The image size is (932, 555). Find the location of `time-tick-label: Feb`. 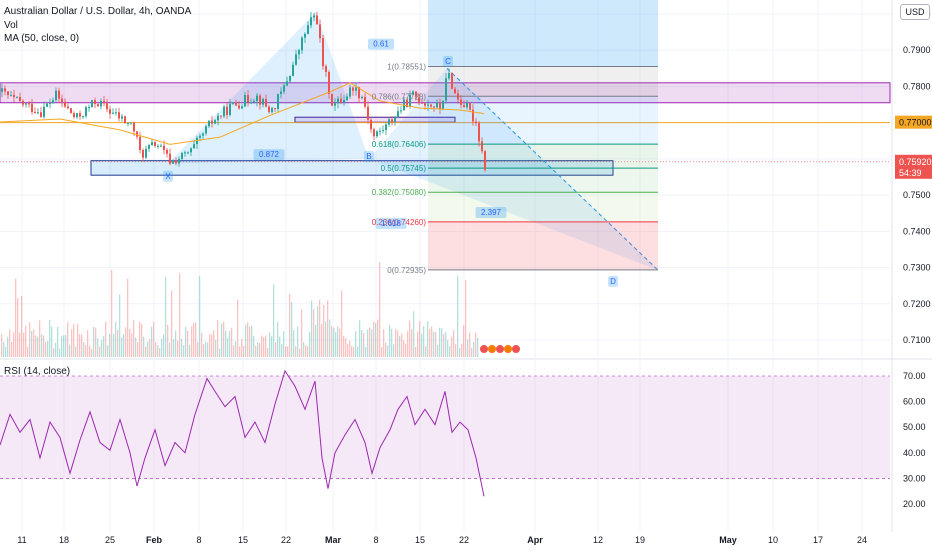

time-tick-label: Feb is located at coordinates (154, 540).